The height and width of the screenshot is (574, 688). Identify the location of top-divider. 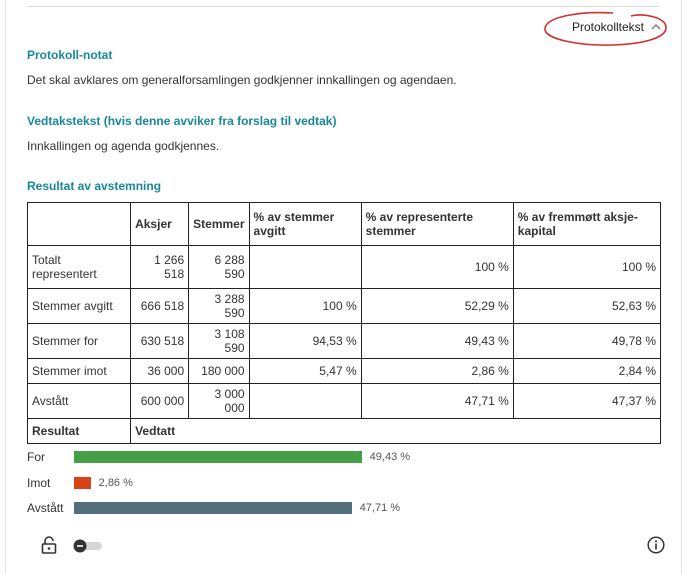
(343, 6).